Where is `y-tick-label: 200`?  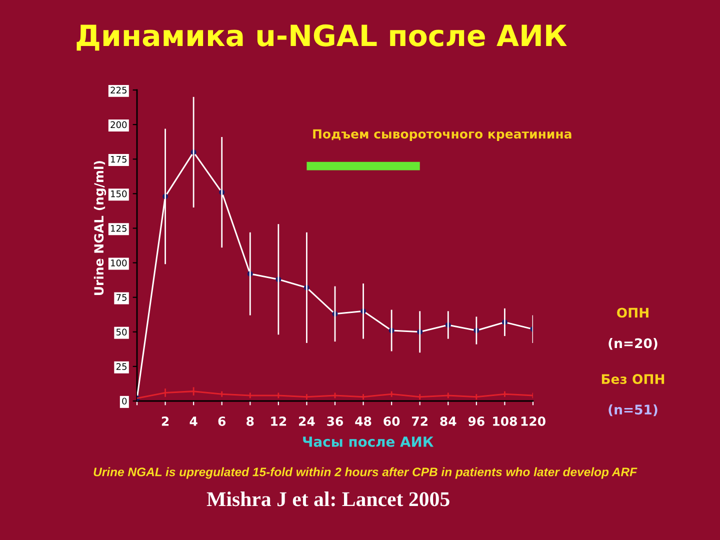
y-tick-label: 200 is located at coordinates (118, 124).